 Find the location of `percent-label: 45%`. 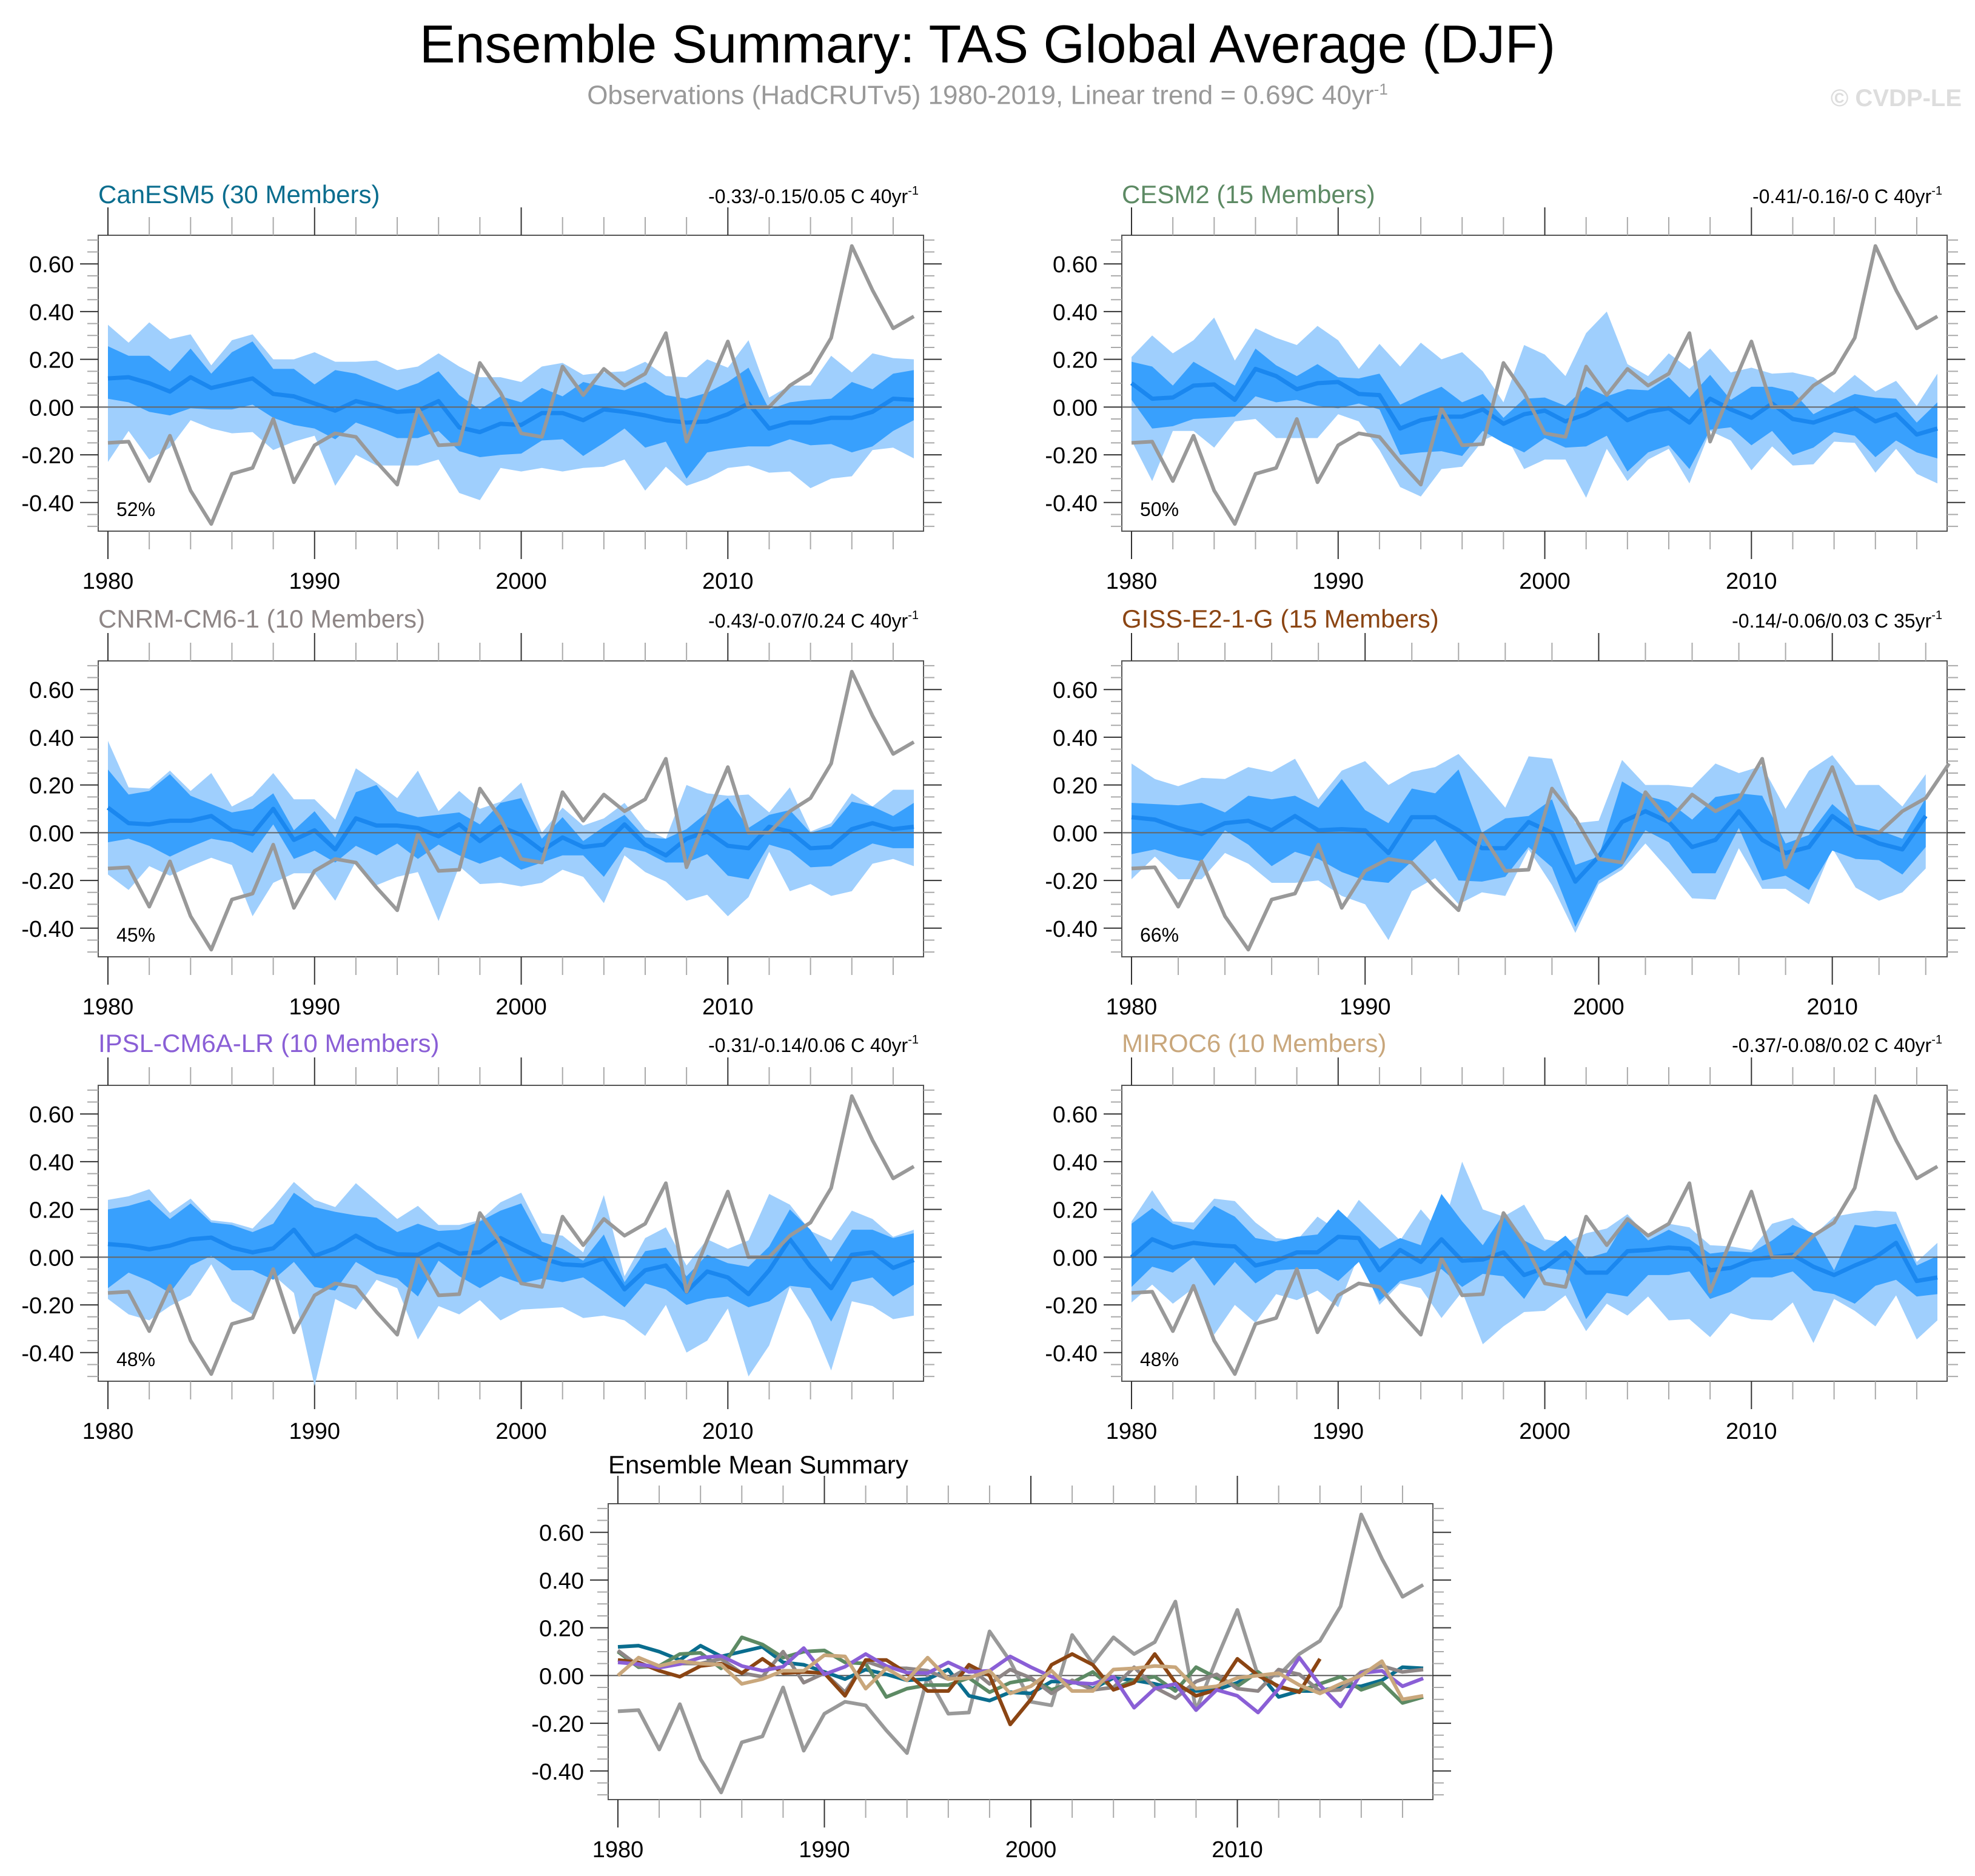

percent-label: 45% is located at coordinates (135, 935).